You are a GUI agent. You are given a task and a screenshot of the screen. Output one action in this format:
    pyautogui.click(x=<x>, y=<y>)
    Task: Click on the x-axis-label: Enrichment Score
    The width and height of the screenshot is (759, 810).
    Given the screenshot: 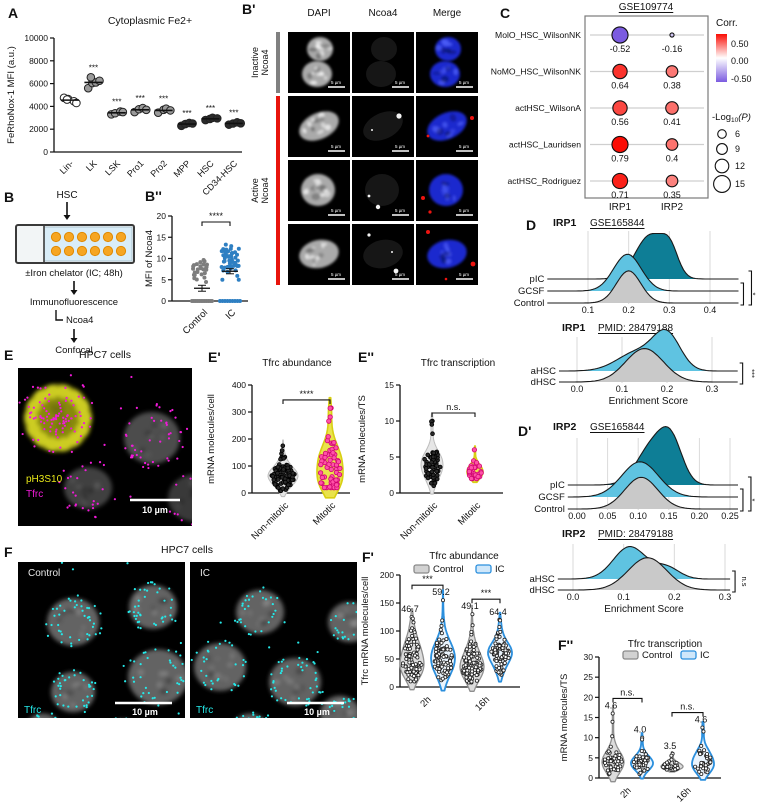 What is the action you would take?
    pyautogui.click(x=644, y=609)
    